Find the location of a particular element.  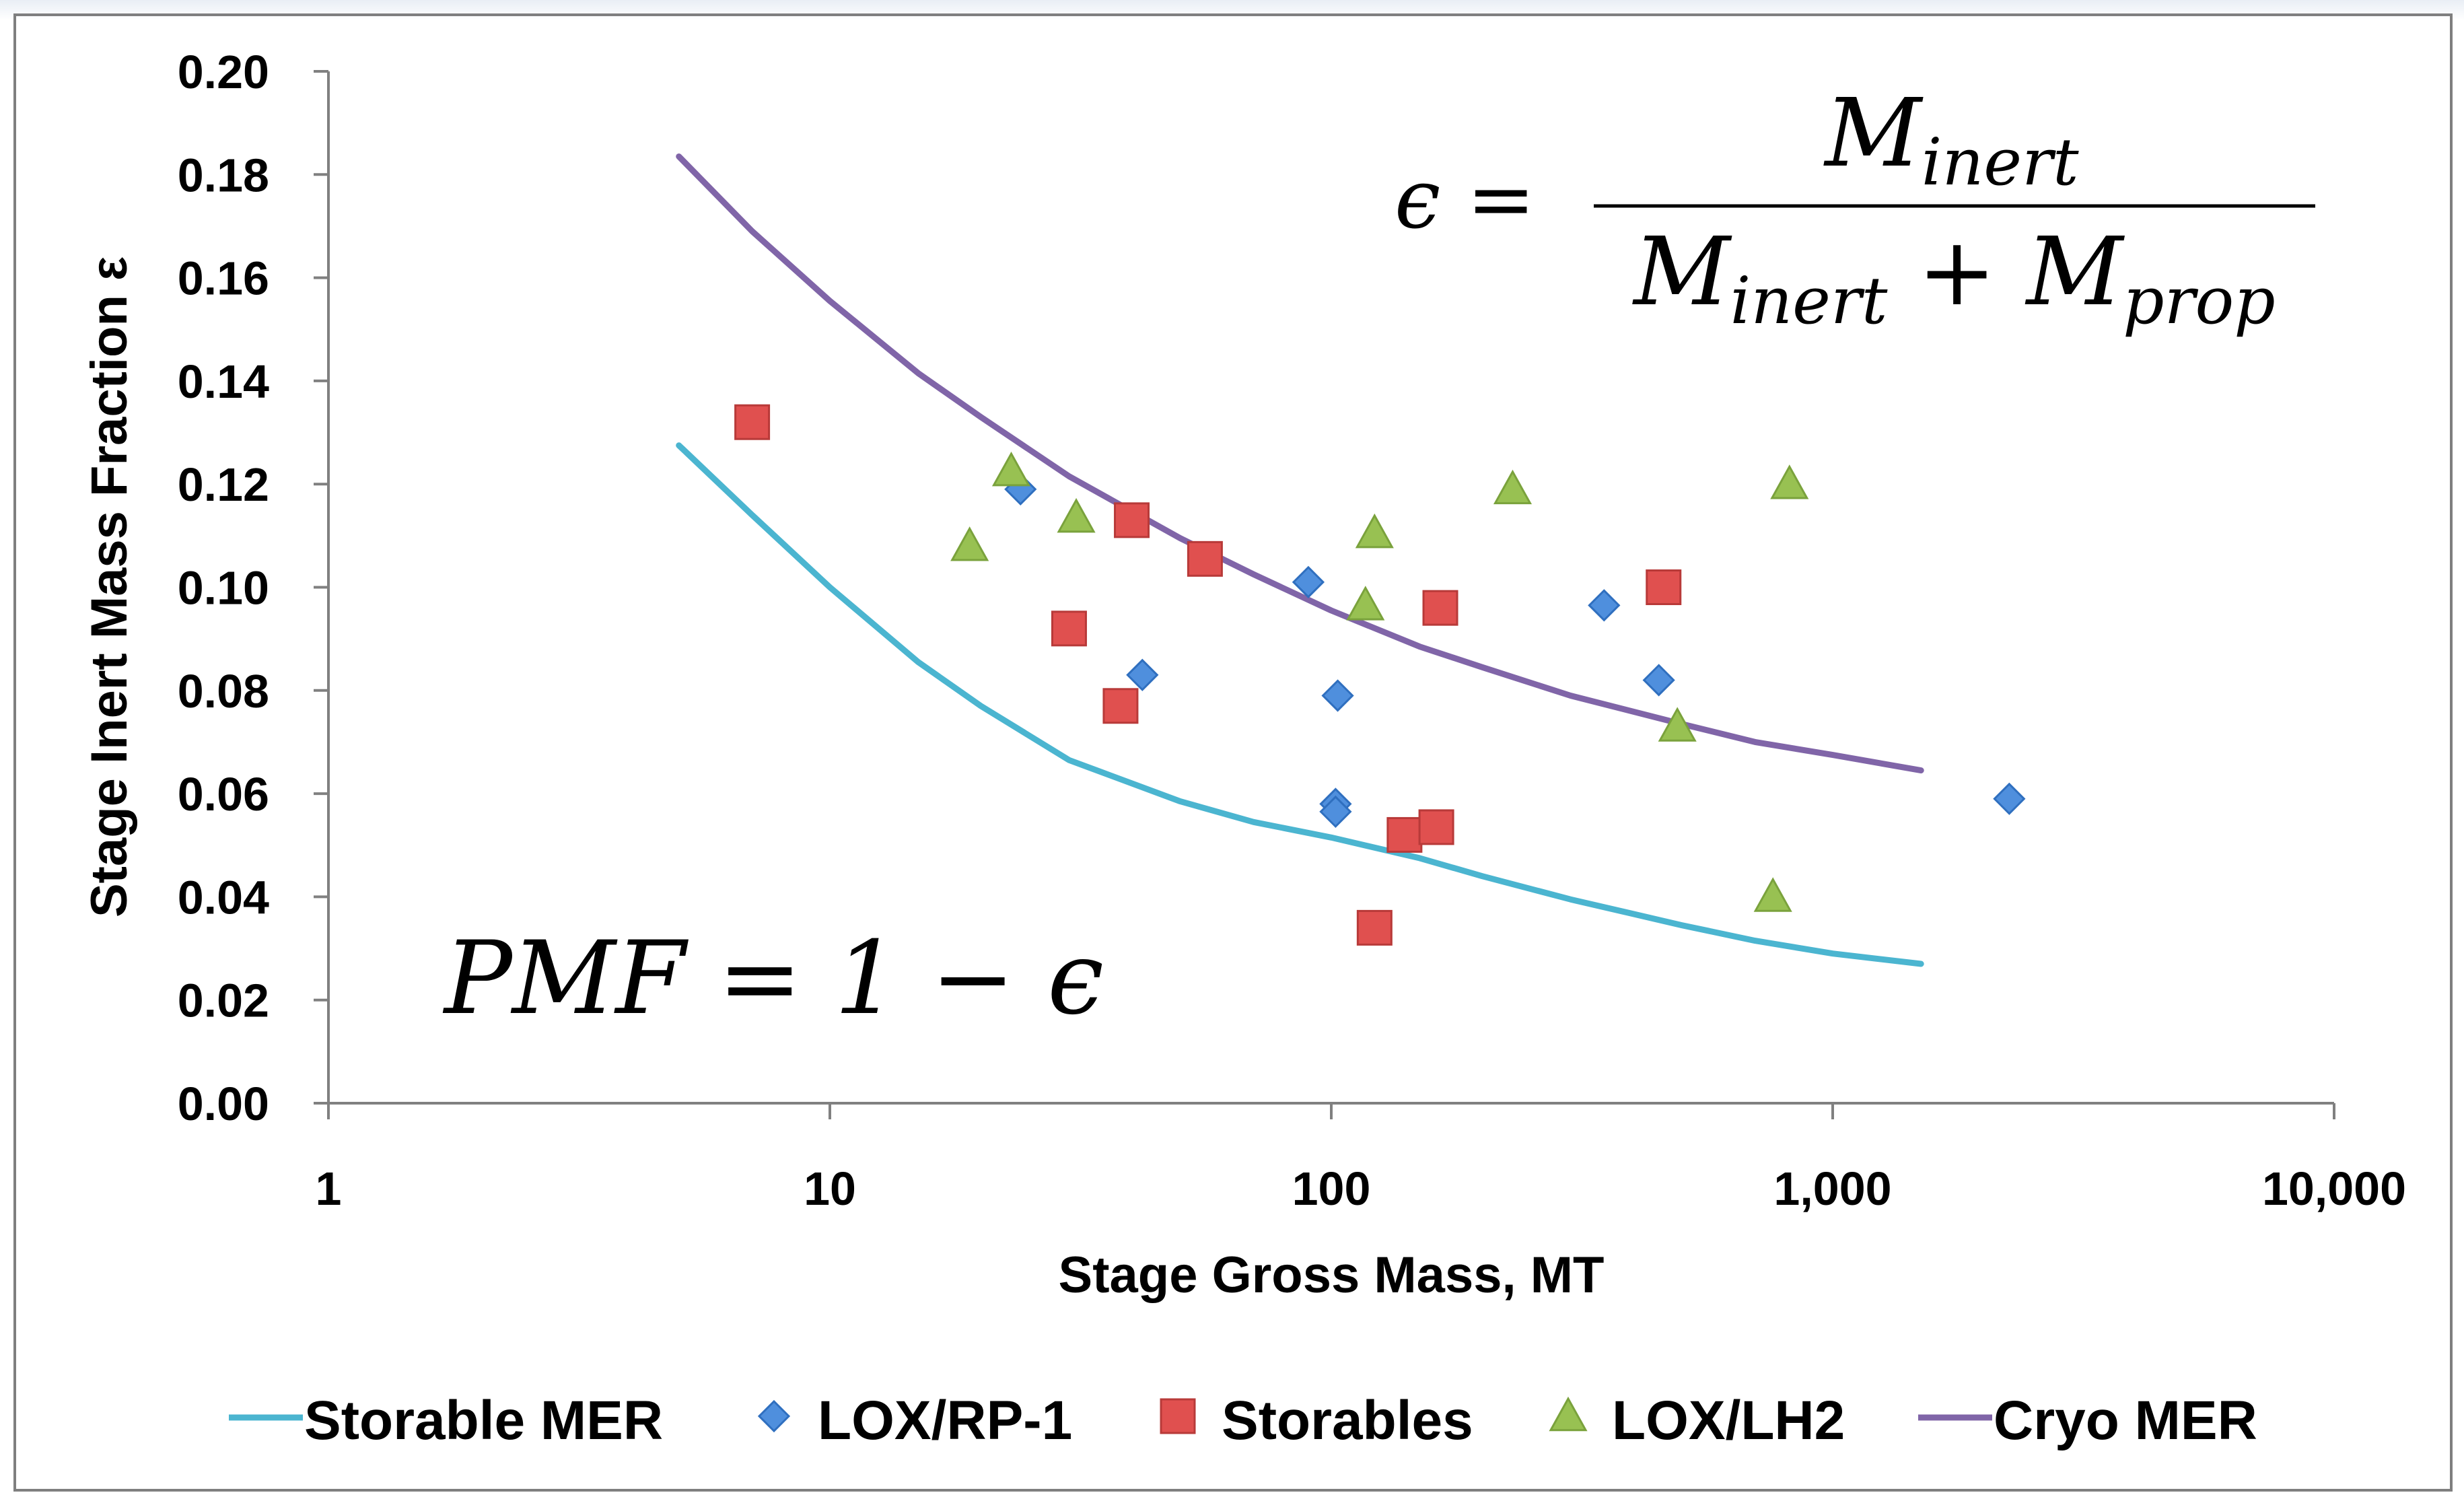

legend-label-lox-rp-1: LOX/RP-1 is located at coordinates (945, 1420).